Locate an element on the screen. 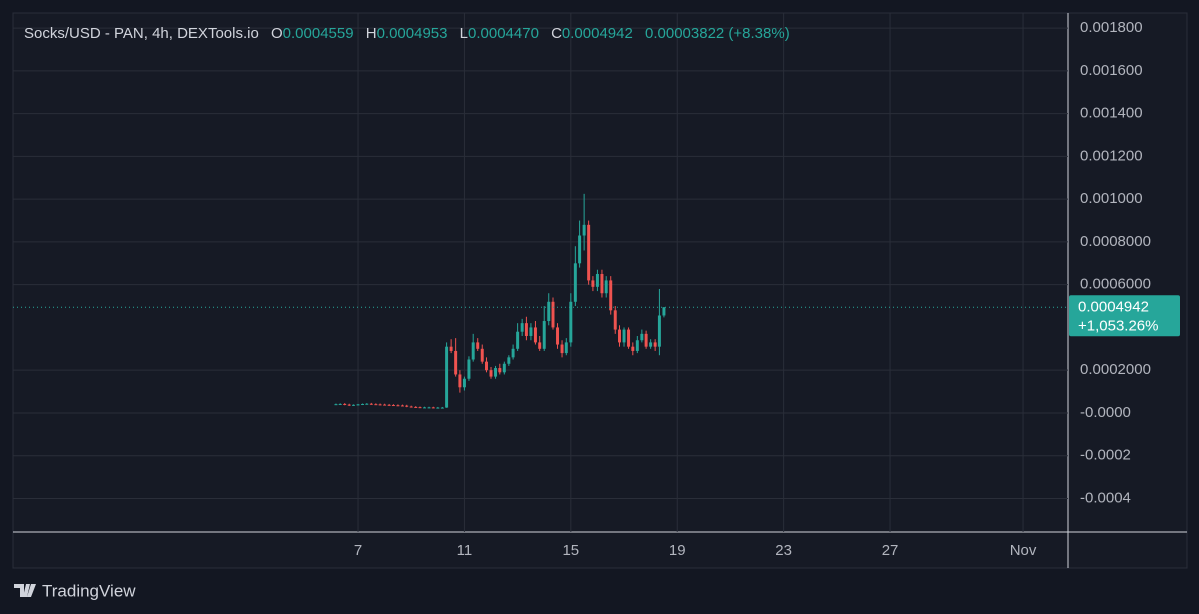 This screenshot has width=1199, height=614. y-tick-label: 0.0008000 is located at coordinates (1115, 241).